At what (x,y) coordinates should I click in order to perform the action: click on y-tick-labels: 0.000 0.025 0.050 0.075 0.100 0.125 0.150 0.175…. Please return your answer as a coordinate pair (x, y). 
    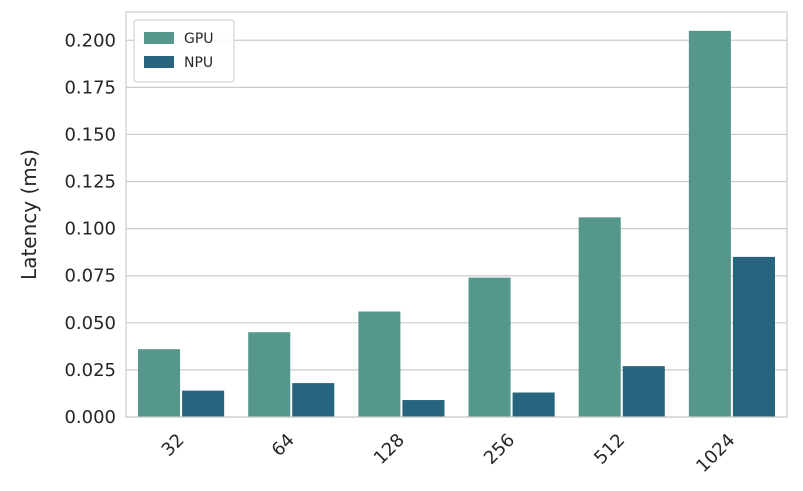
    Looking at the image, I should click on (90, 229).